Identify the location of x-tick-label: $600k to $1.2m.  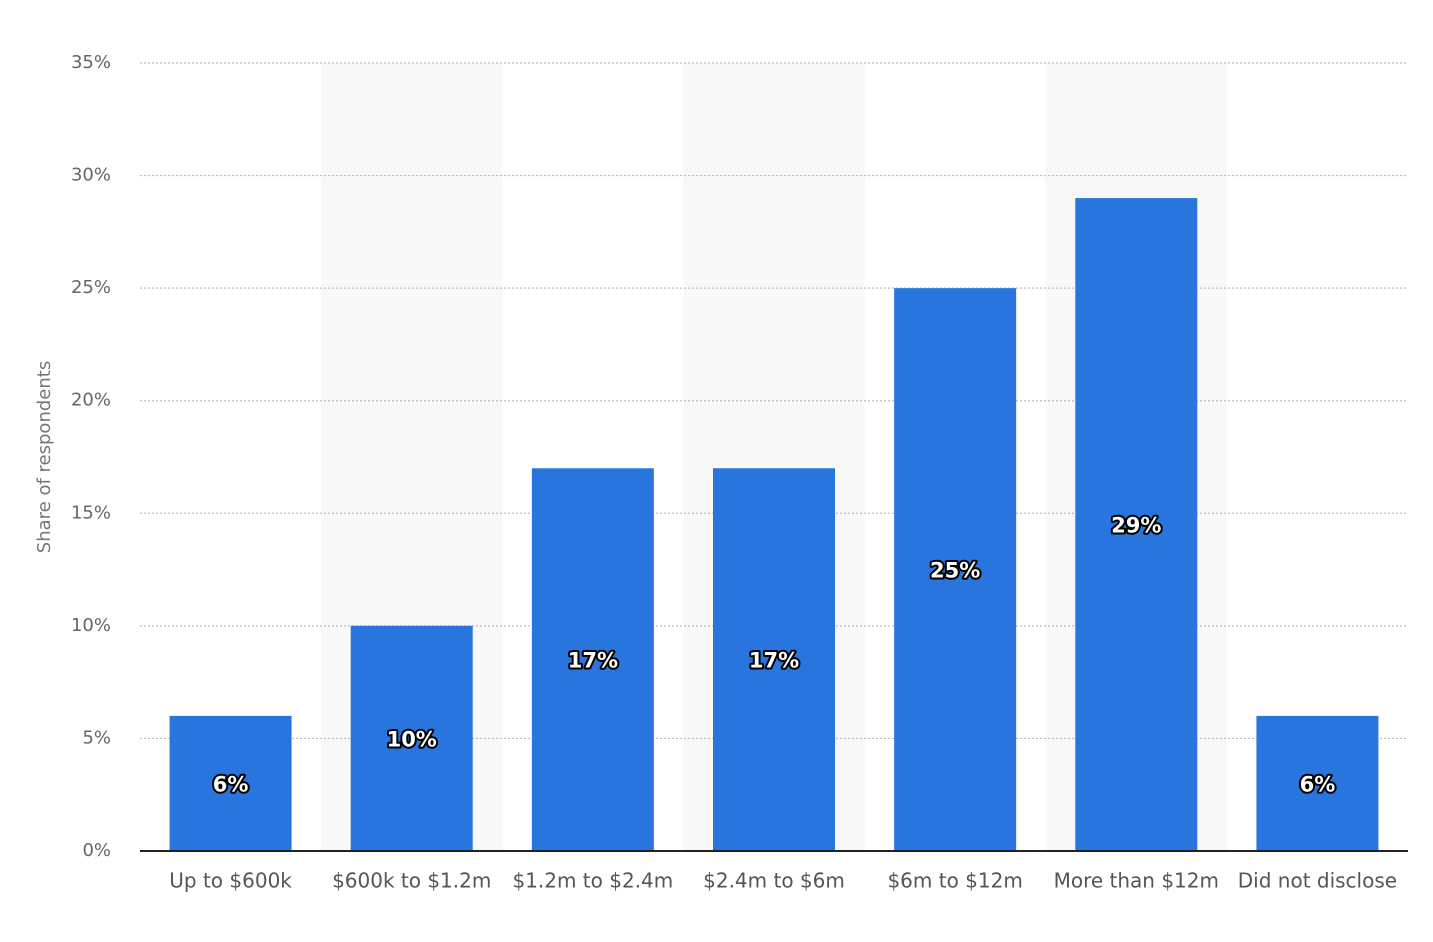
(411, 881).